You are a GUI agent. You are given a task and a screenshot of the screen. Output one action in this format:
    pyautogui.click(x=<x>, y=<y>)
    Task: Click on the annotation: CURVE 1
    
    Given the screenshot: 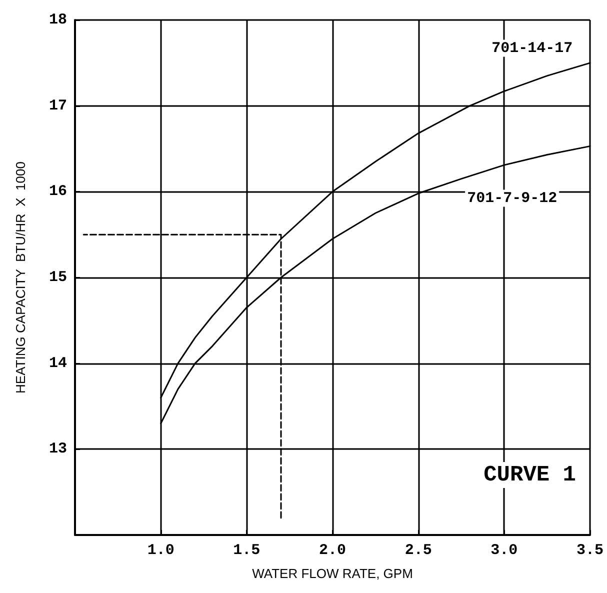 What is the action you would take?
    pyautogui.click(x=530, y=475)
    